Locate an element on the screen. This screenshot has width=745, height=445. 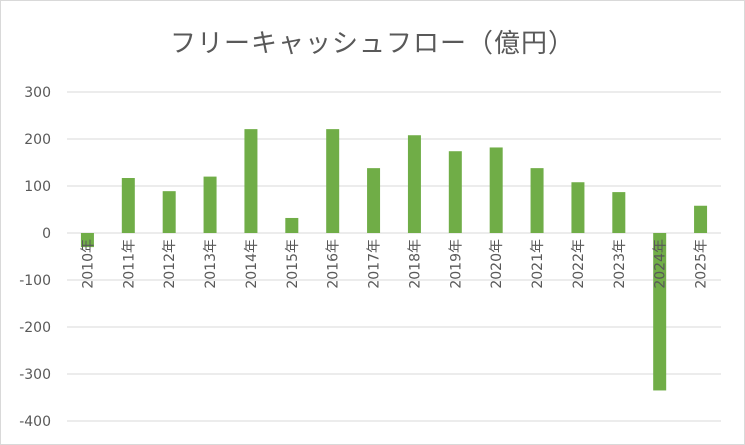
bar-2019年 is located at coordinates (455, 192).